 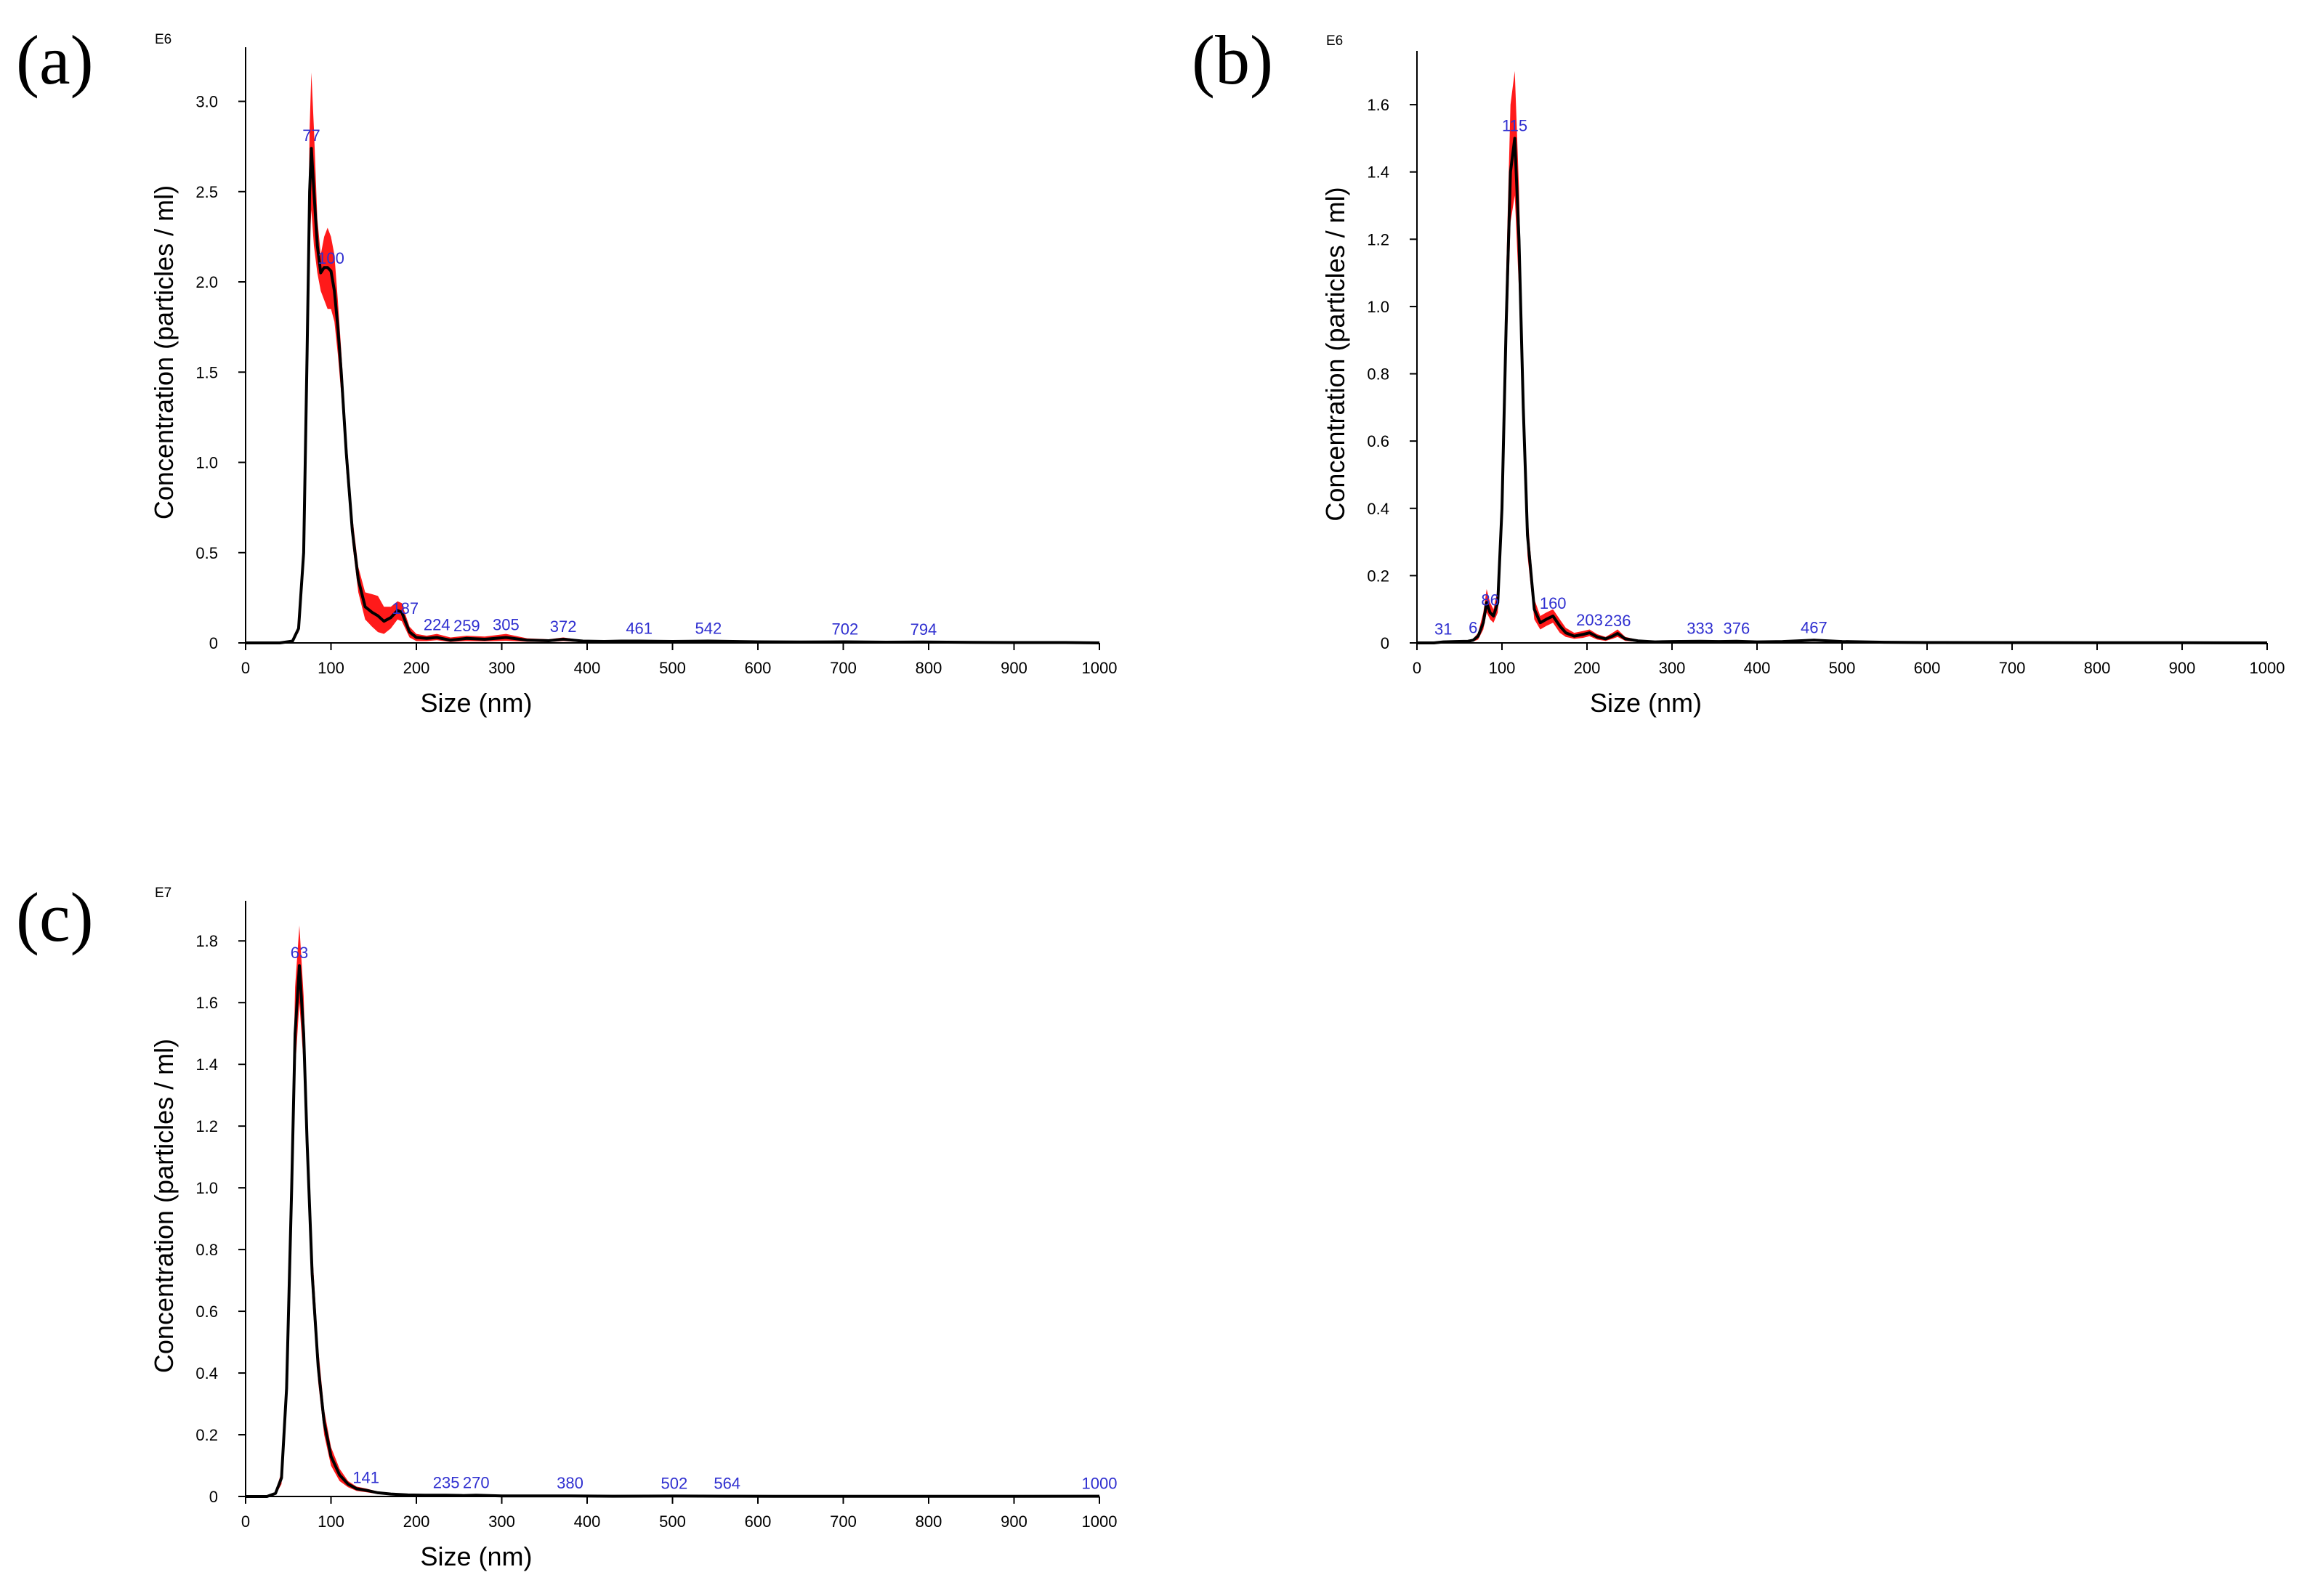 I want to click on peak-label: 380, so click(x=570, y=1483).